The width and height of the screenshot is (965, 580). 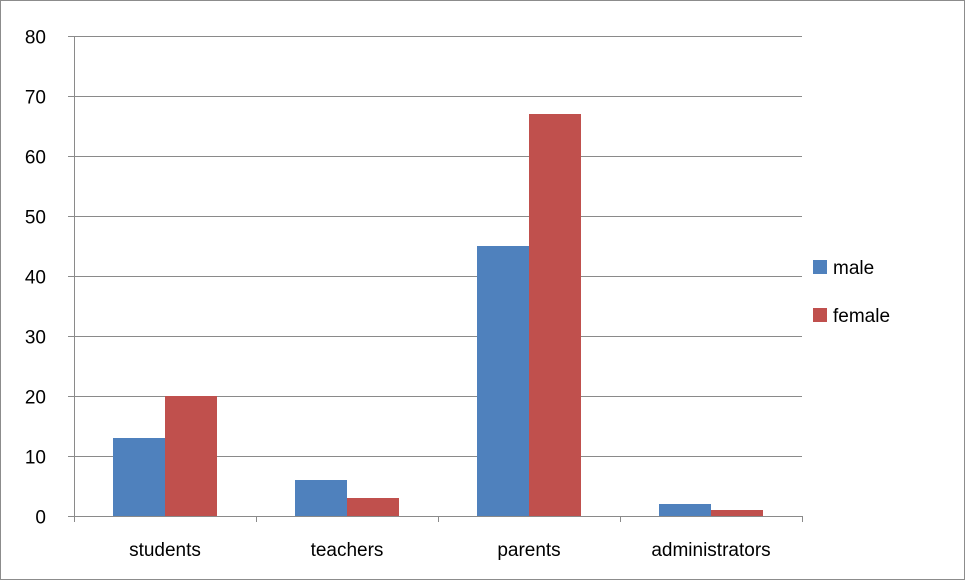 I want to click on x-tick-labels: students teachers parents administrators, so click(x=450, y=550).